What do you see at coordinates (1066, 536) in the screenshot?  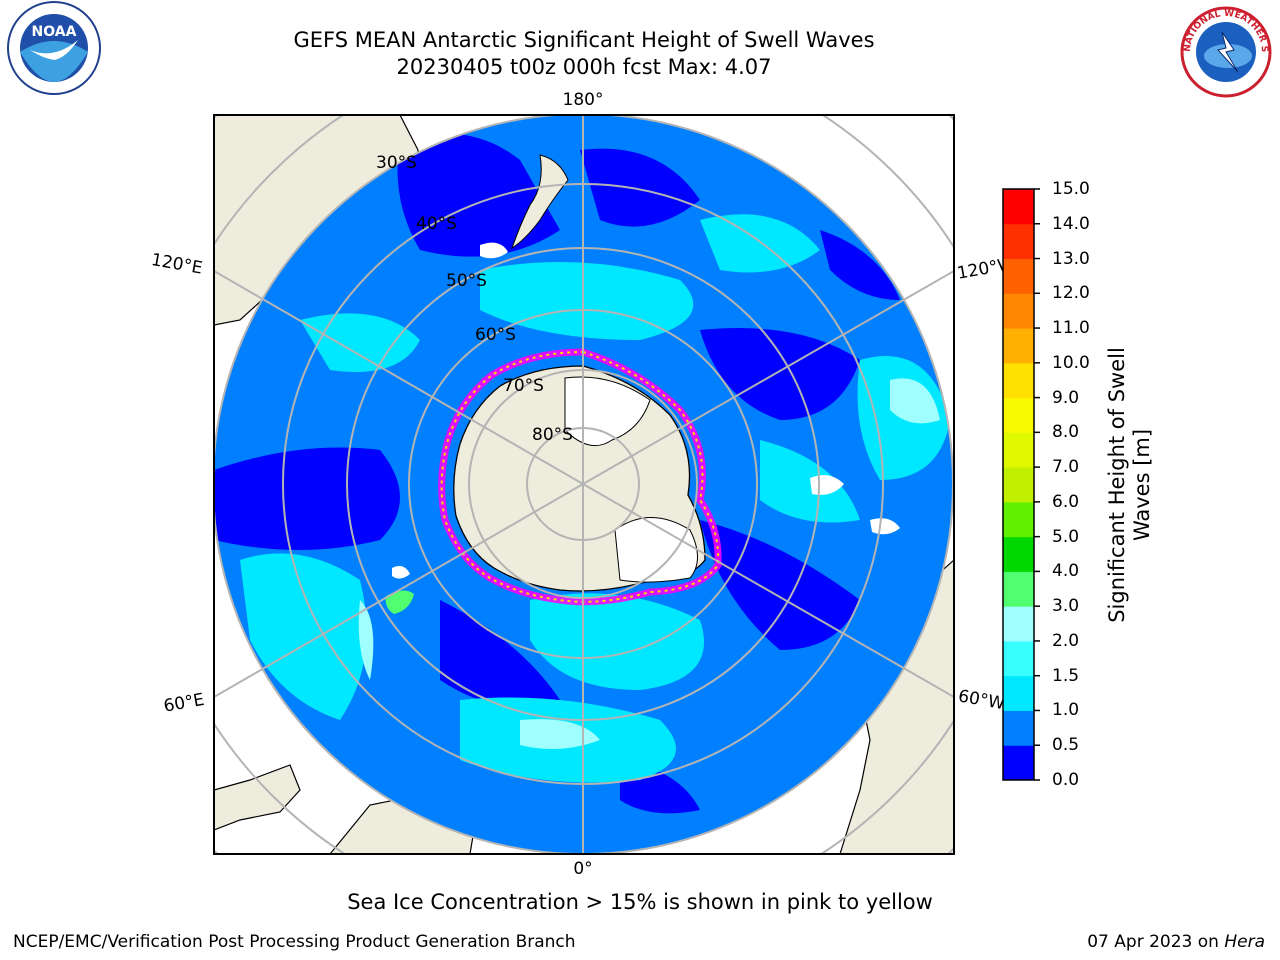 I see `colorbar-tick-label: 5.0` at bounding box center [1066, 536].